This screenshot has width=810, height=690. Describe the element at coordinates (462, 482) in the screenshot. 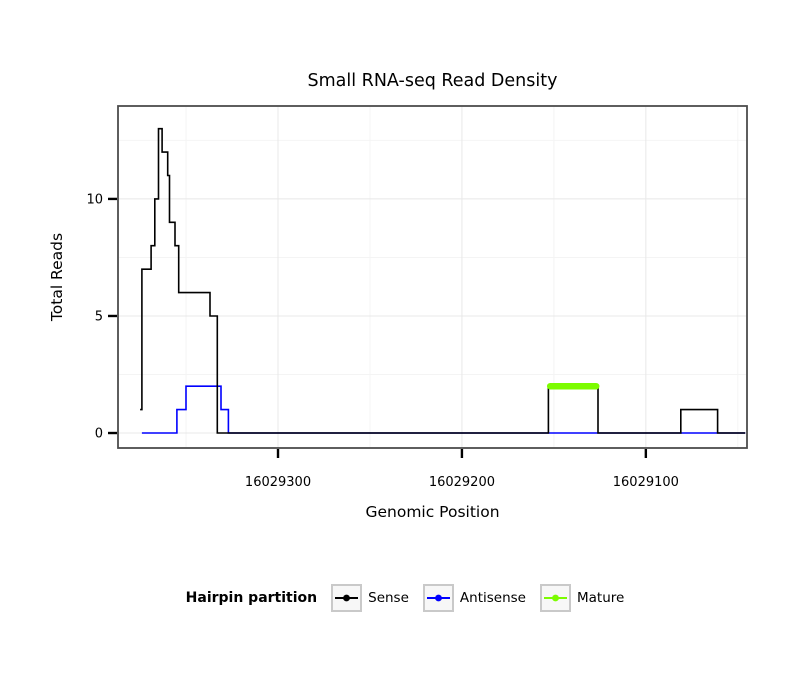

I see `x-tick-label: 16029200` at that location.